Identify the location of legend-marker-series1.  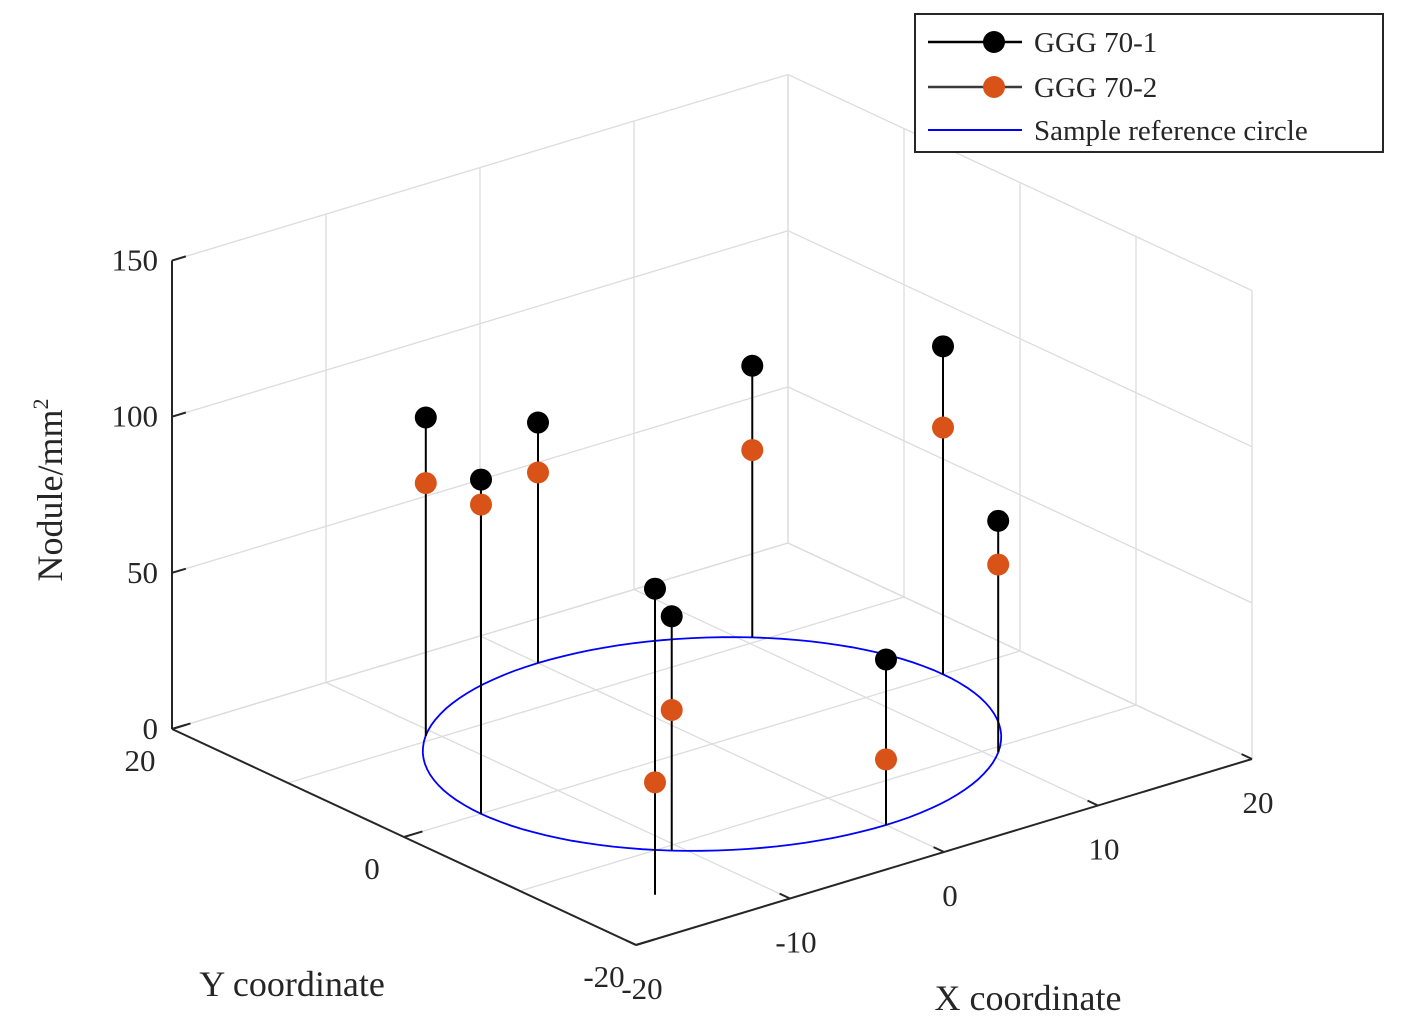
(994, 42).